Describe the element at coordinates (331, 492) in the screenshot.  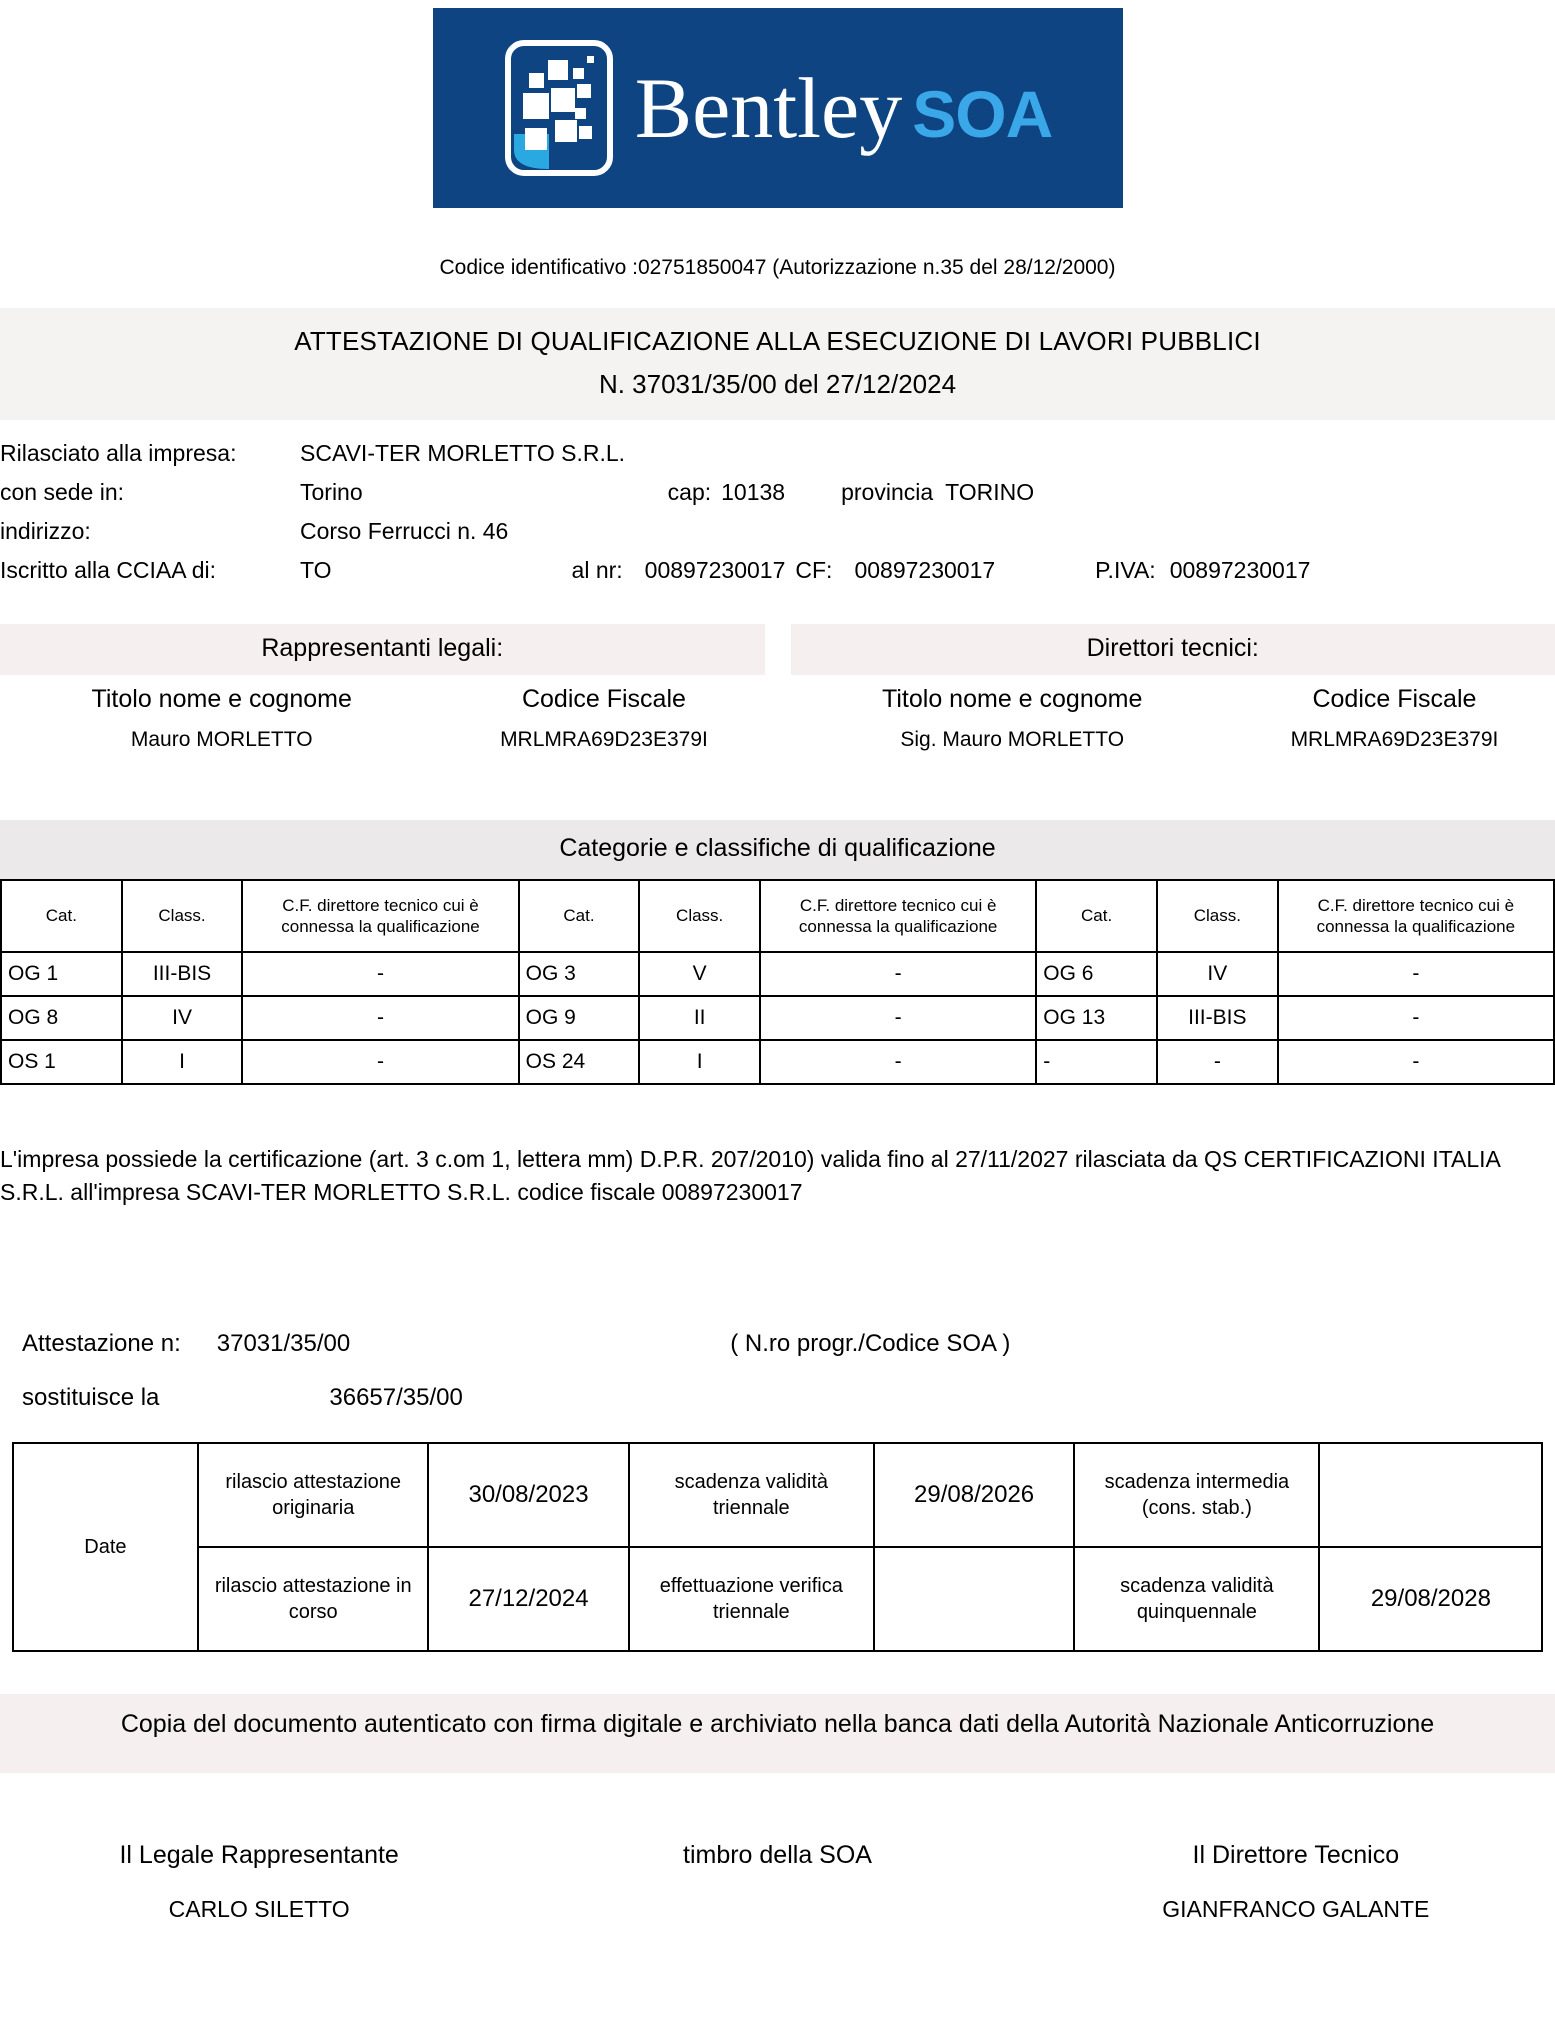
I see `sede-value: Torino` at that location.